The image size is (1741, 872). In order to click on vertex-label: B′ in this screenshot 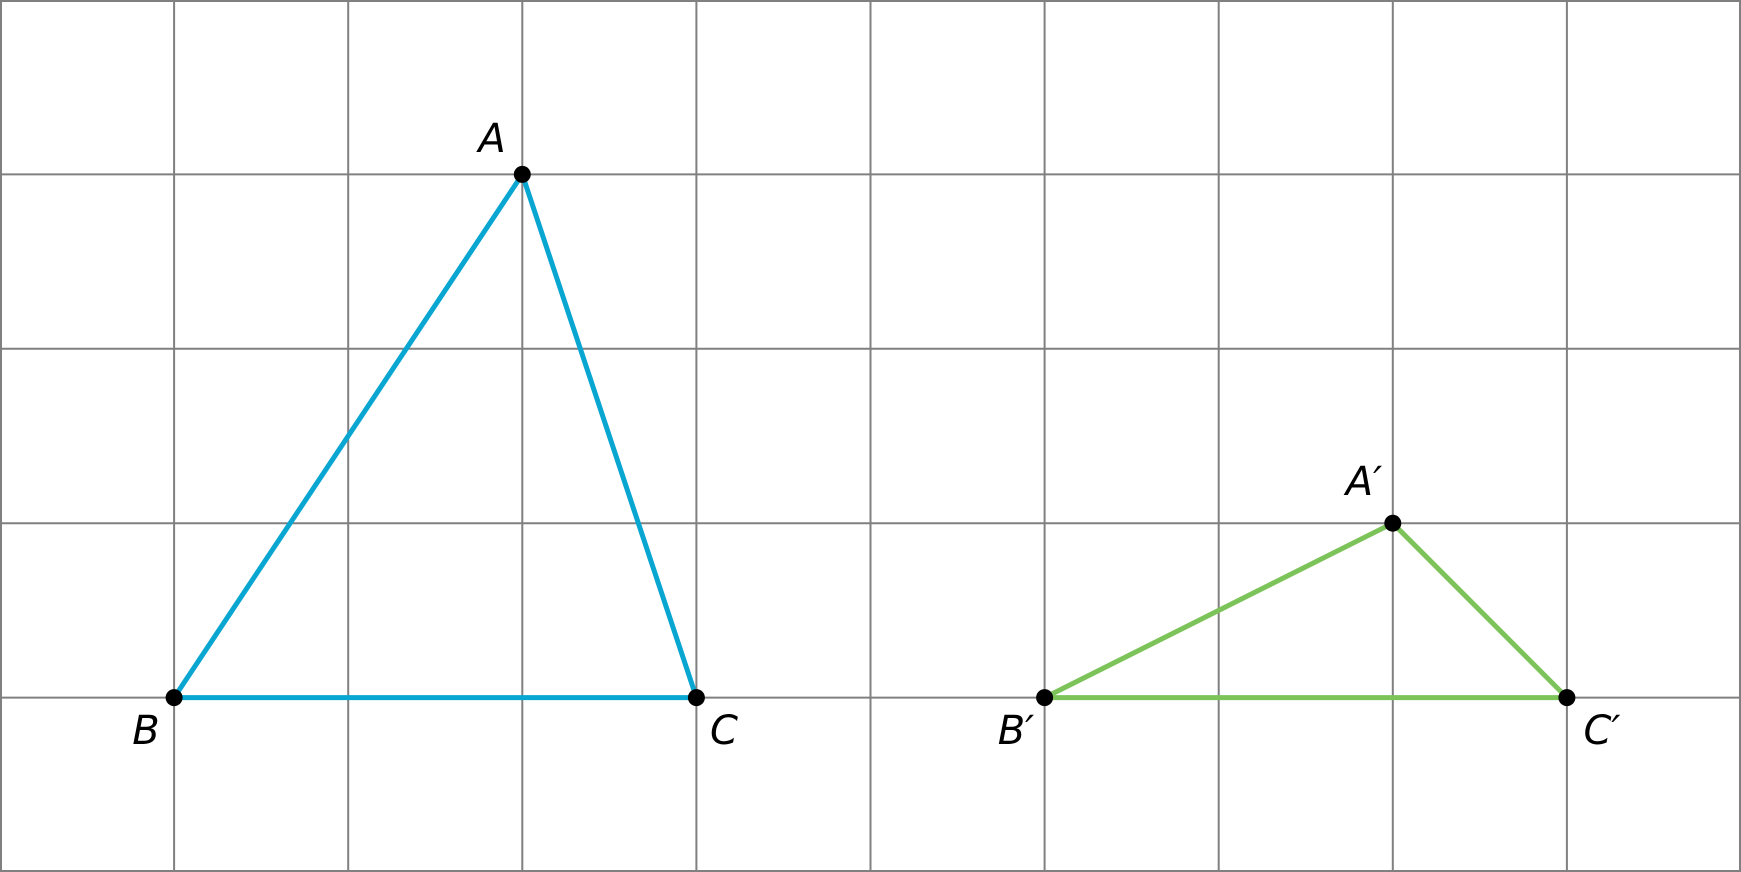, I will do `click(1016, 731)`.